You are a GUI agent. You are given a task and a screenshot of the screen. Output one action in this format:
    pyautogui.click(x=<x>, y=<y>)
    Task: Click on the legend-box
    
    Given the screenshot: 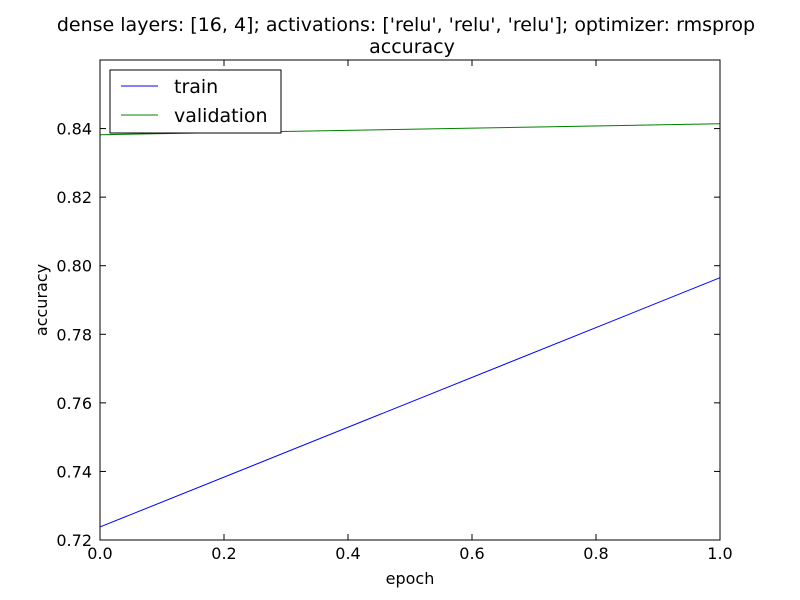 What is the action you would take?
    pyautogui.click(x=195, y=101)
    